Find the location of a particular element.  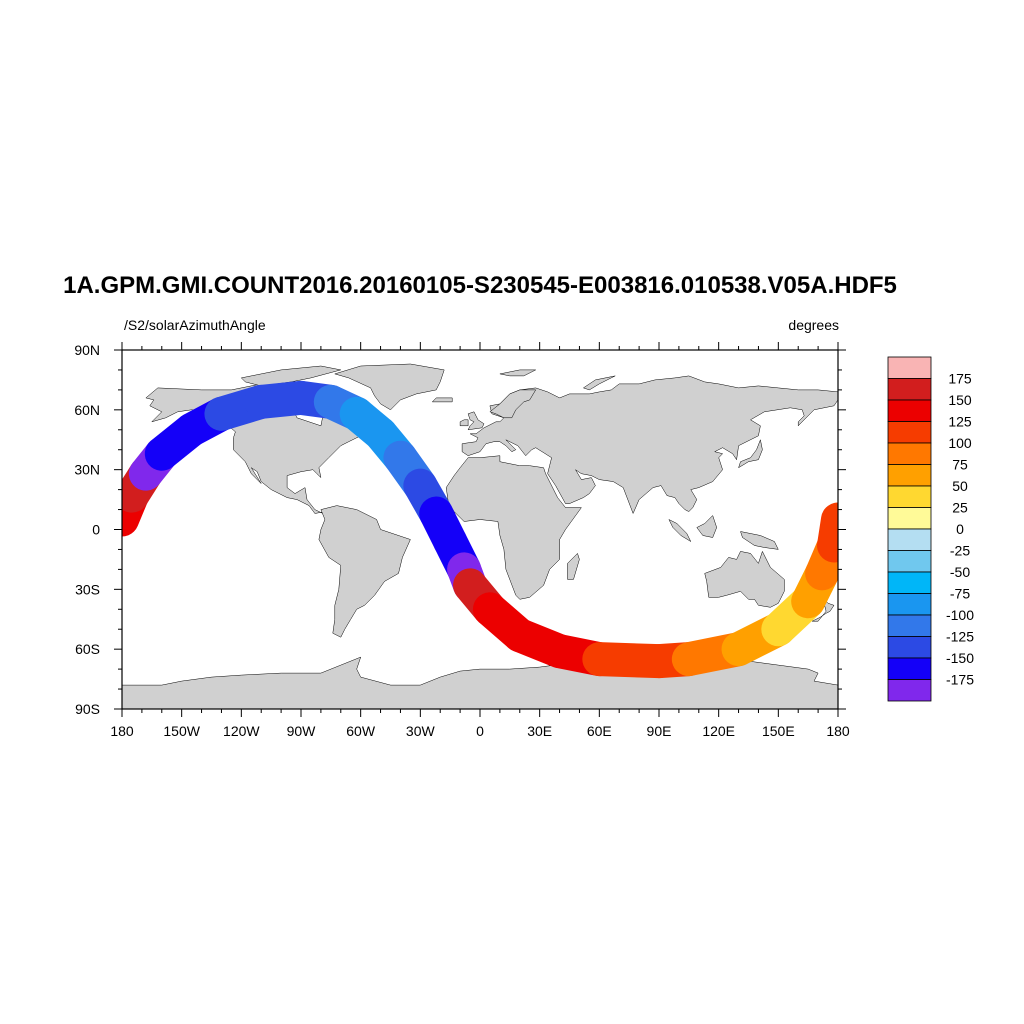

lat-tick-label: 60N is located at coordinates (87, 410).